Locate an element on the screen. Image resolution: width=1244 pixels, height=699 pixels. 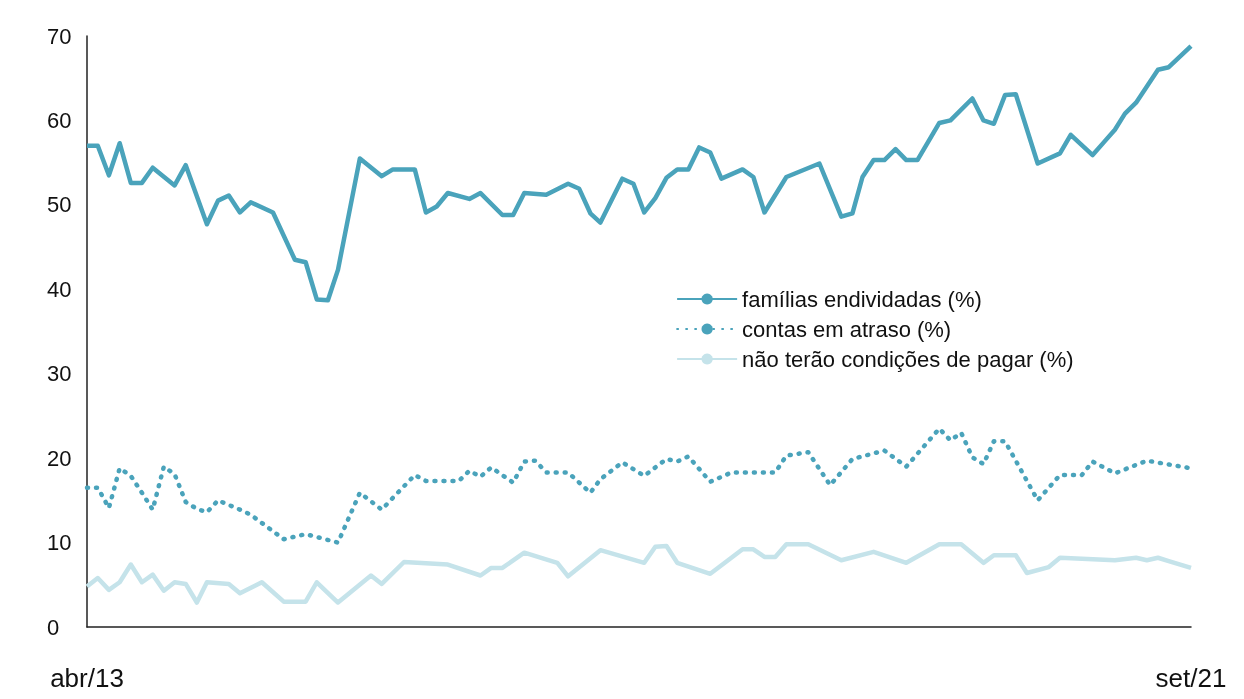
y-tick-label: 10 is located at coordinates (59, 543).